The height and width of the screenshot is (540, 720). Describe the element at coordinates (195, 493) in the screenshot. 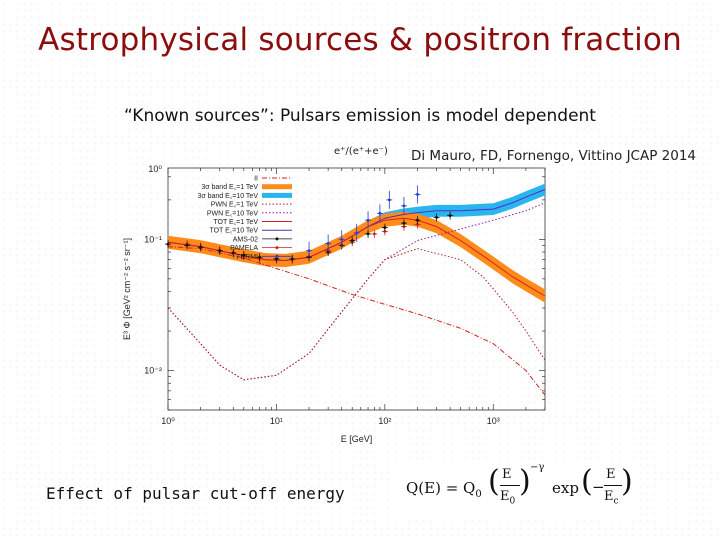

I see `figure-caption: Effect of pulsar cut-off energy` at that location.